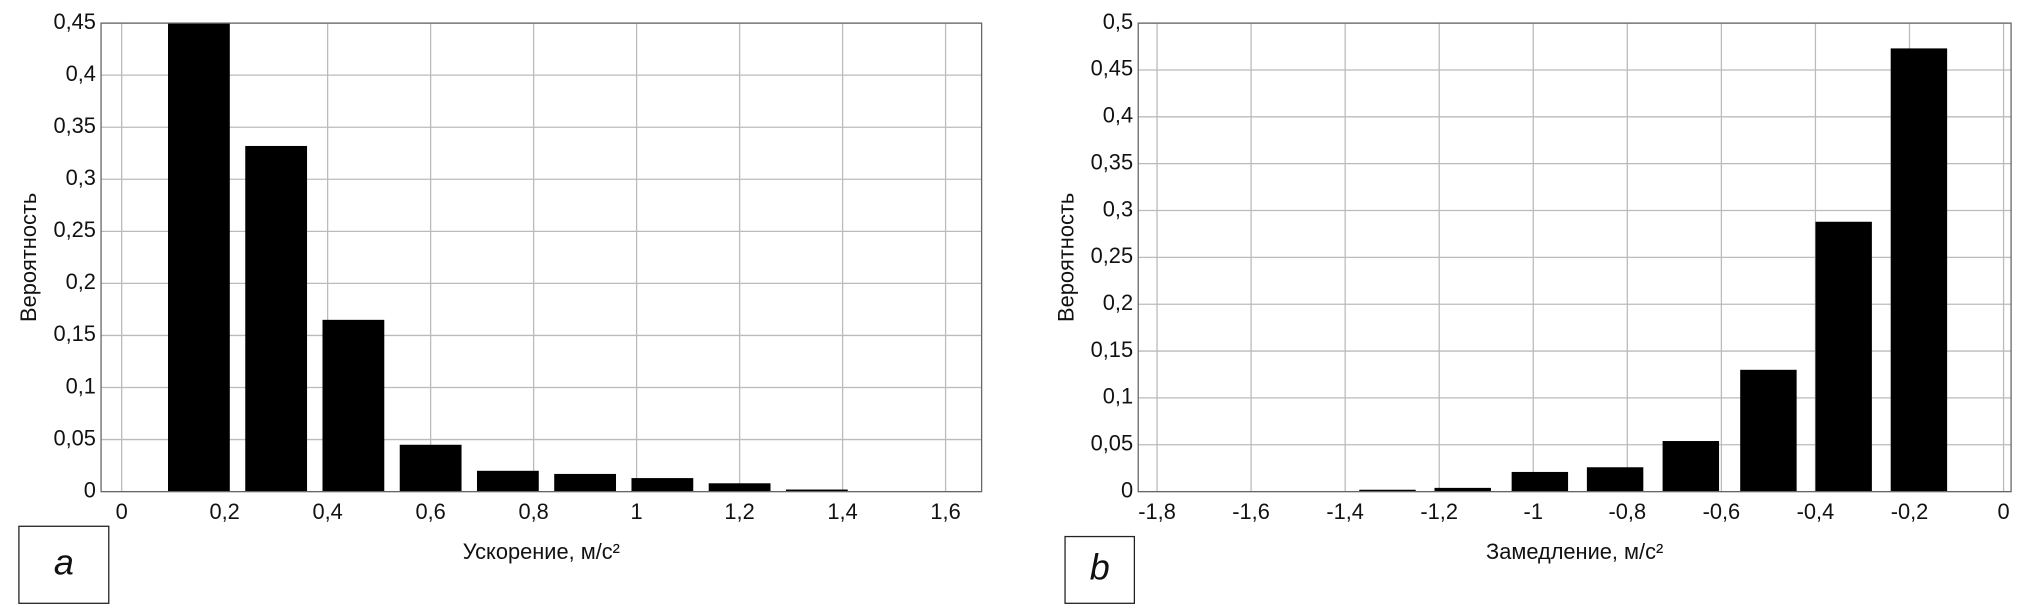  Describe the element at coordinates (739, 511) in the screenshot. I see `x-tick-label: 1,2` at that location.